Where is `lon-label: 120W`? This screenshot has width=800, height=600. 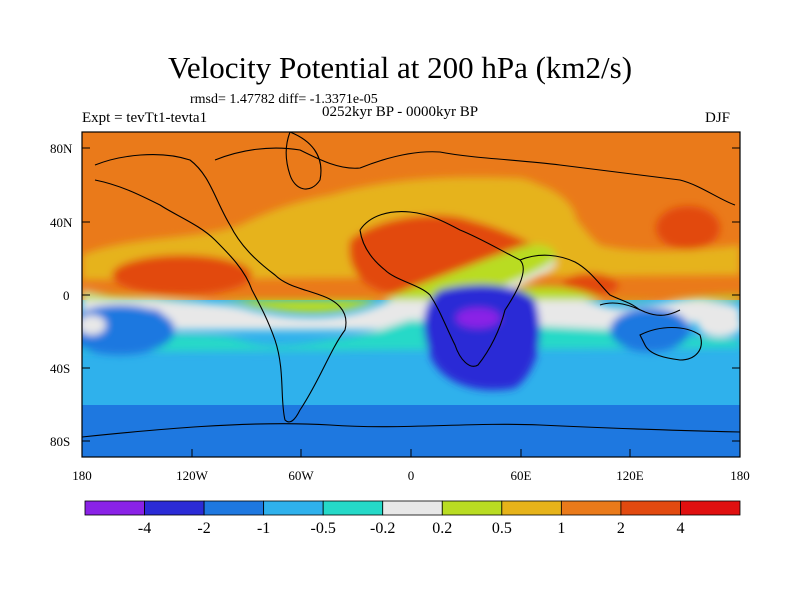
lon-label: 120W is located at coordinates (192, 475).